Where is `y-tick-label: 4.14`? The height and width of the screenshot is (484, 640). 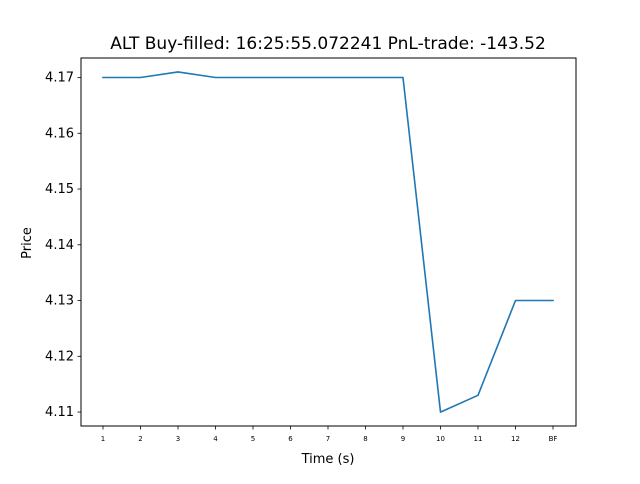 y-tick-label: 4.14 is located at coordinates (59, 245).